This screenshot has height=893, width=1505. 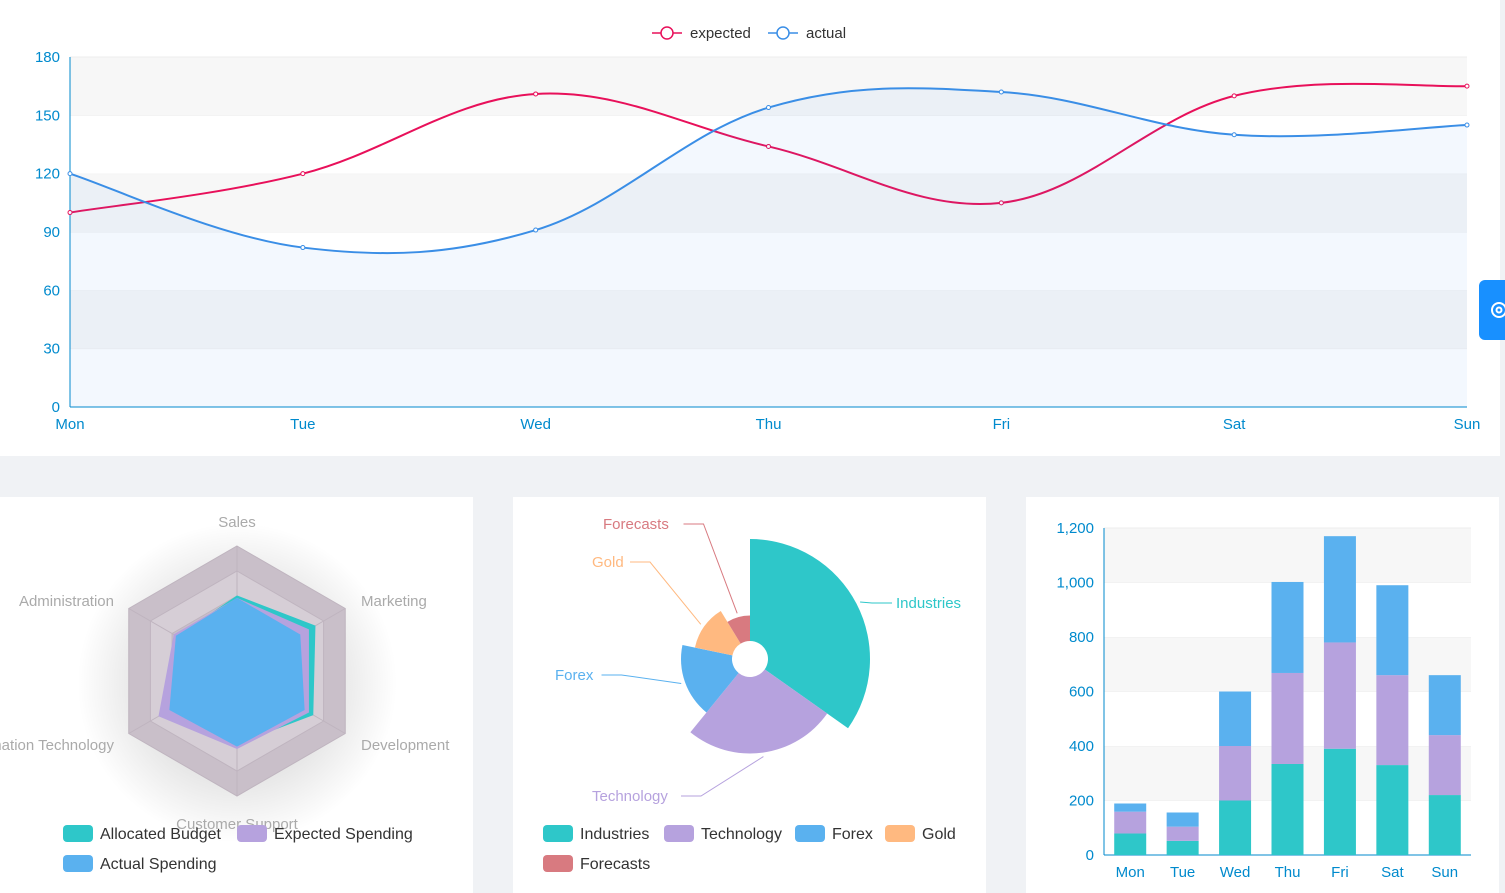 I want to click on pie-label-Forecasts: Forecasts, so click(x=636, y=524).